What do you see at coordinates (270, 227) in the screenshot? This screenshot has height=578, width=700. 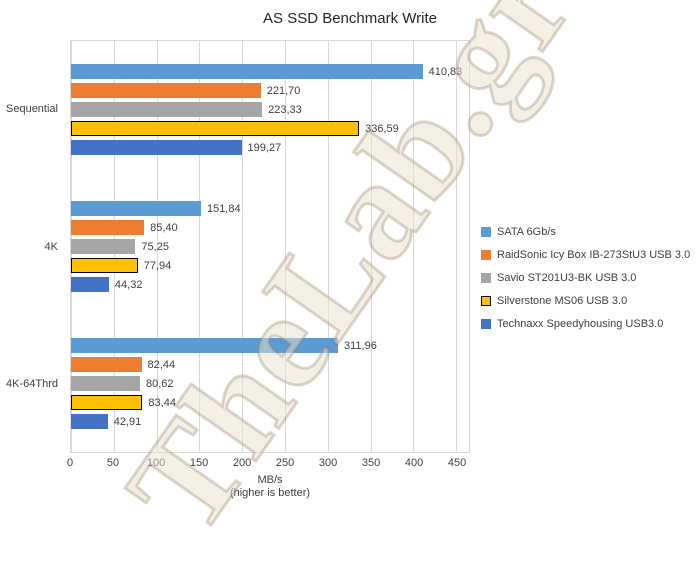 I see `bar-row: 85,40` at bounding box center [270, 227].